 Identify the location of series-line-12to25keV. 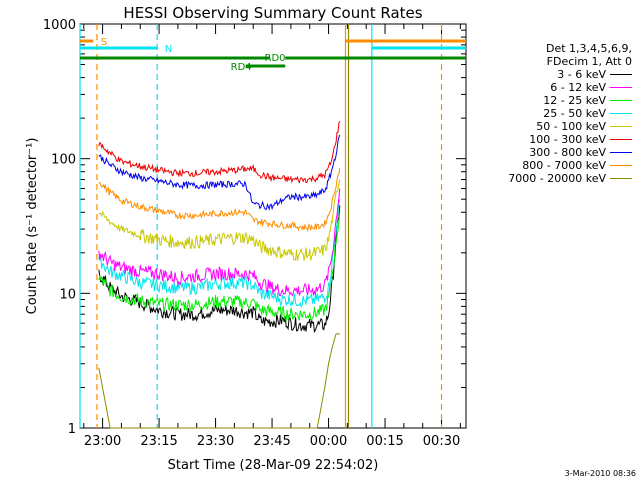
(219, 267).